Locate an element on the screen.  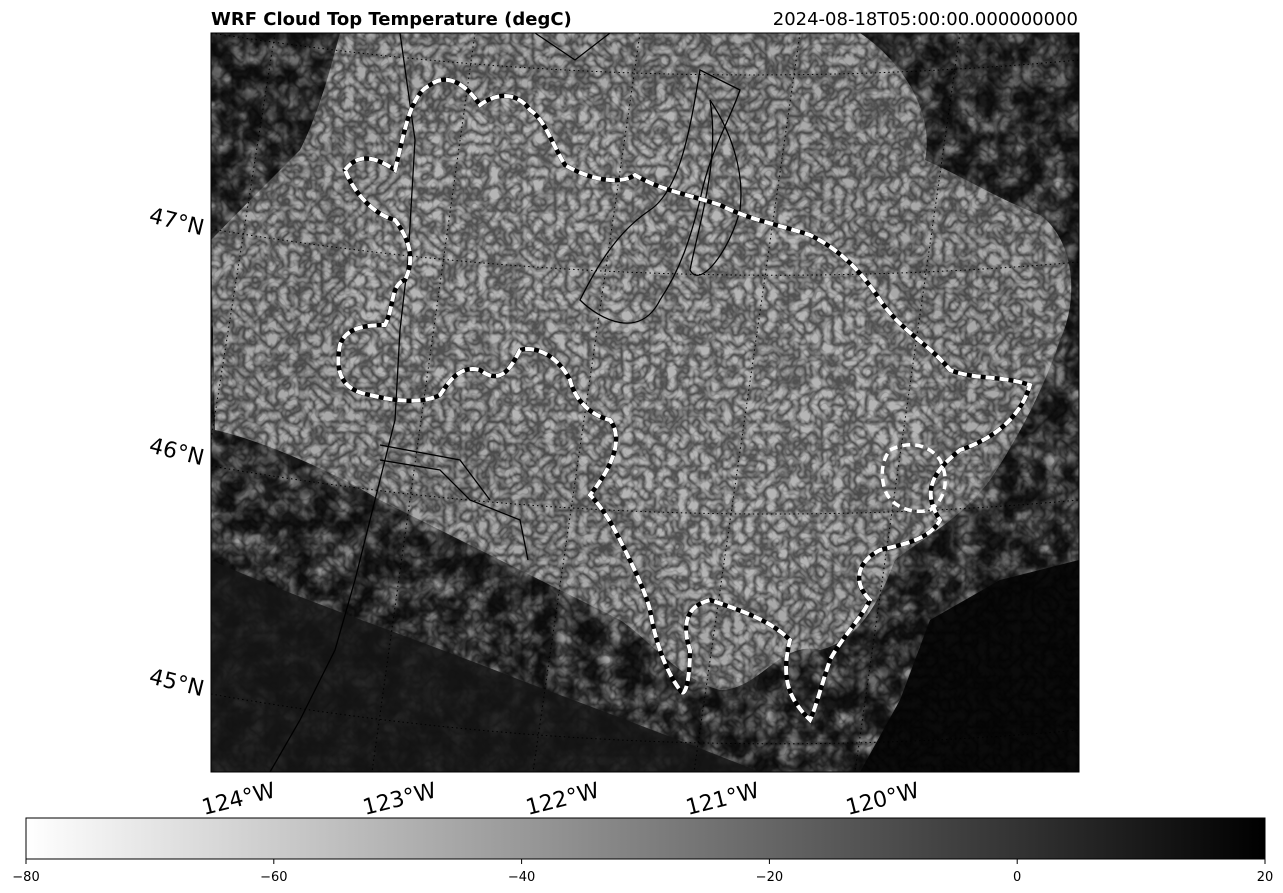
lon-label-123: 123°W is located at coordinates (399, 799).